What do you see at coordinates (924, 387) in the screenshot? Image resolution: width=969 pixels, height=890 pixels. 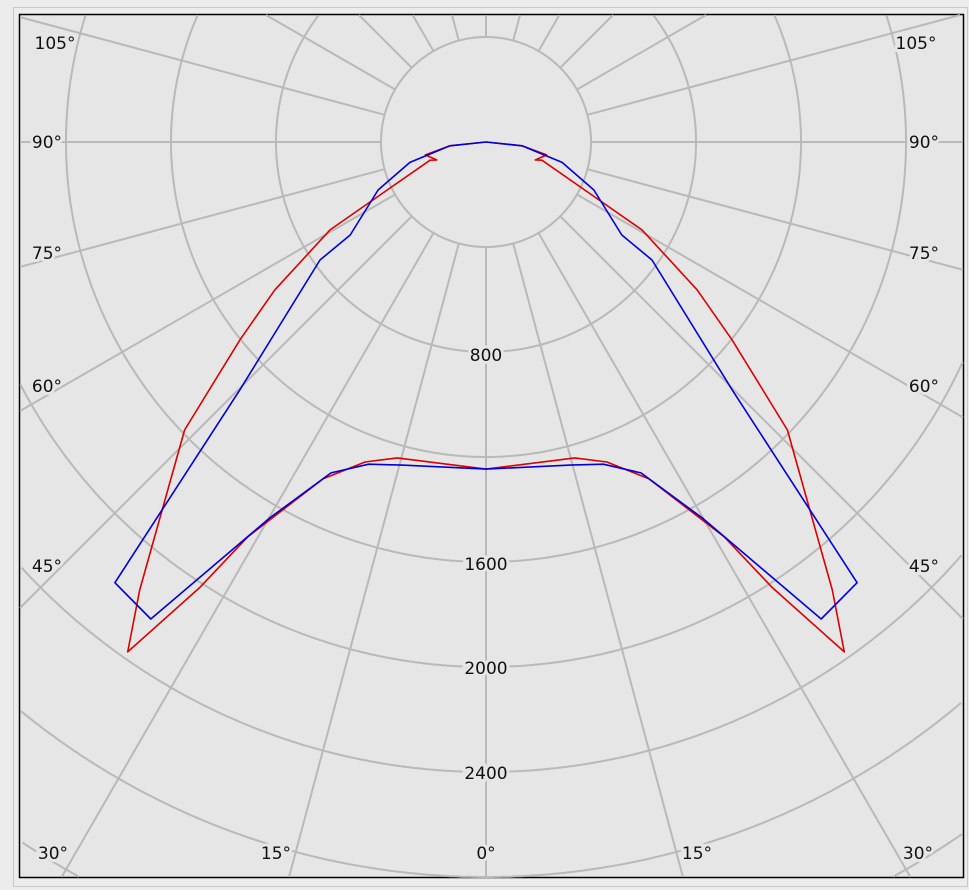 I see `angle-label-right: 60°` at bounding box center [924, 387].